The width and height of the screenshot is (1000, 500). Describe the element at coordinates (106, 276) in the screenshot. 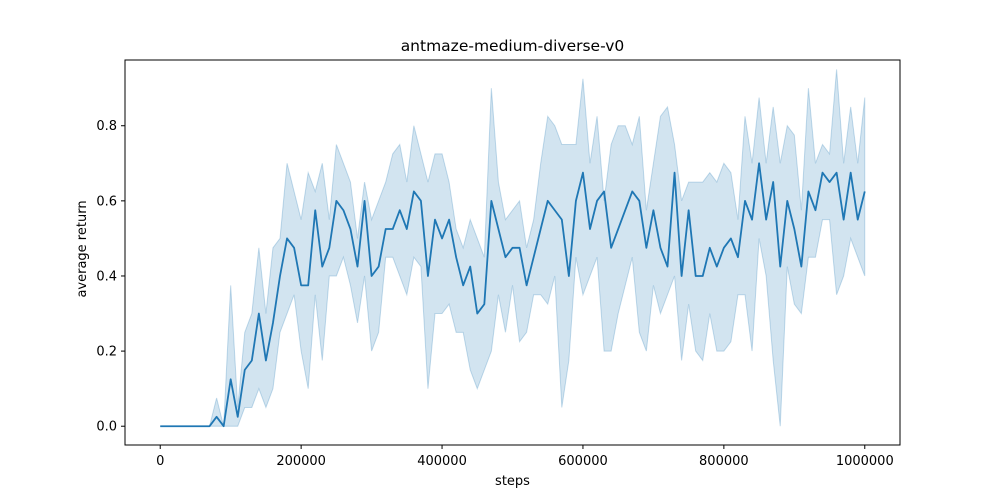

I see `y-tick-label: 0.4` at that location.